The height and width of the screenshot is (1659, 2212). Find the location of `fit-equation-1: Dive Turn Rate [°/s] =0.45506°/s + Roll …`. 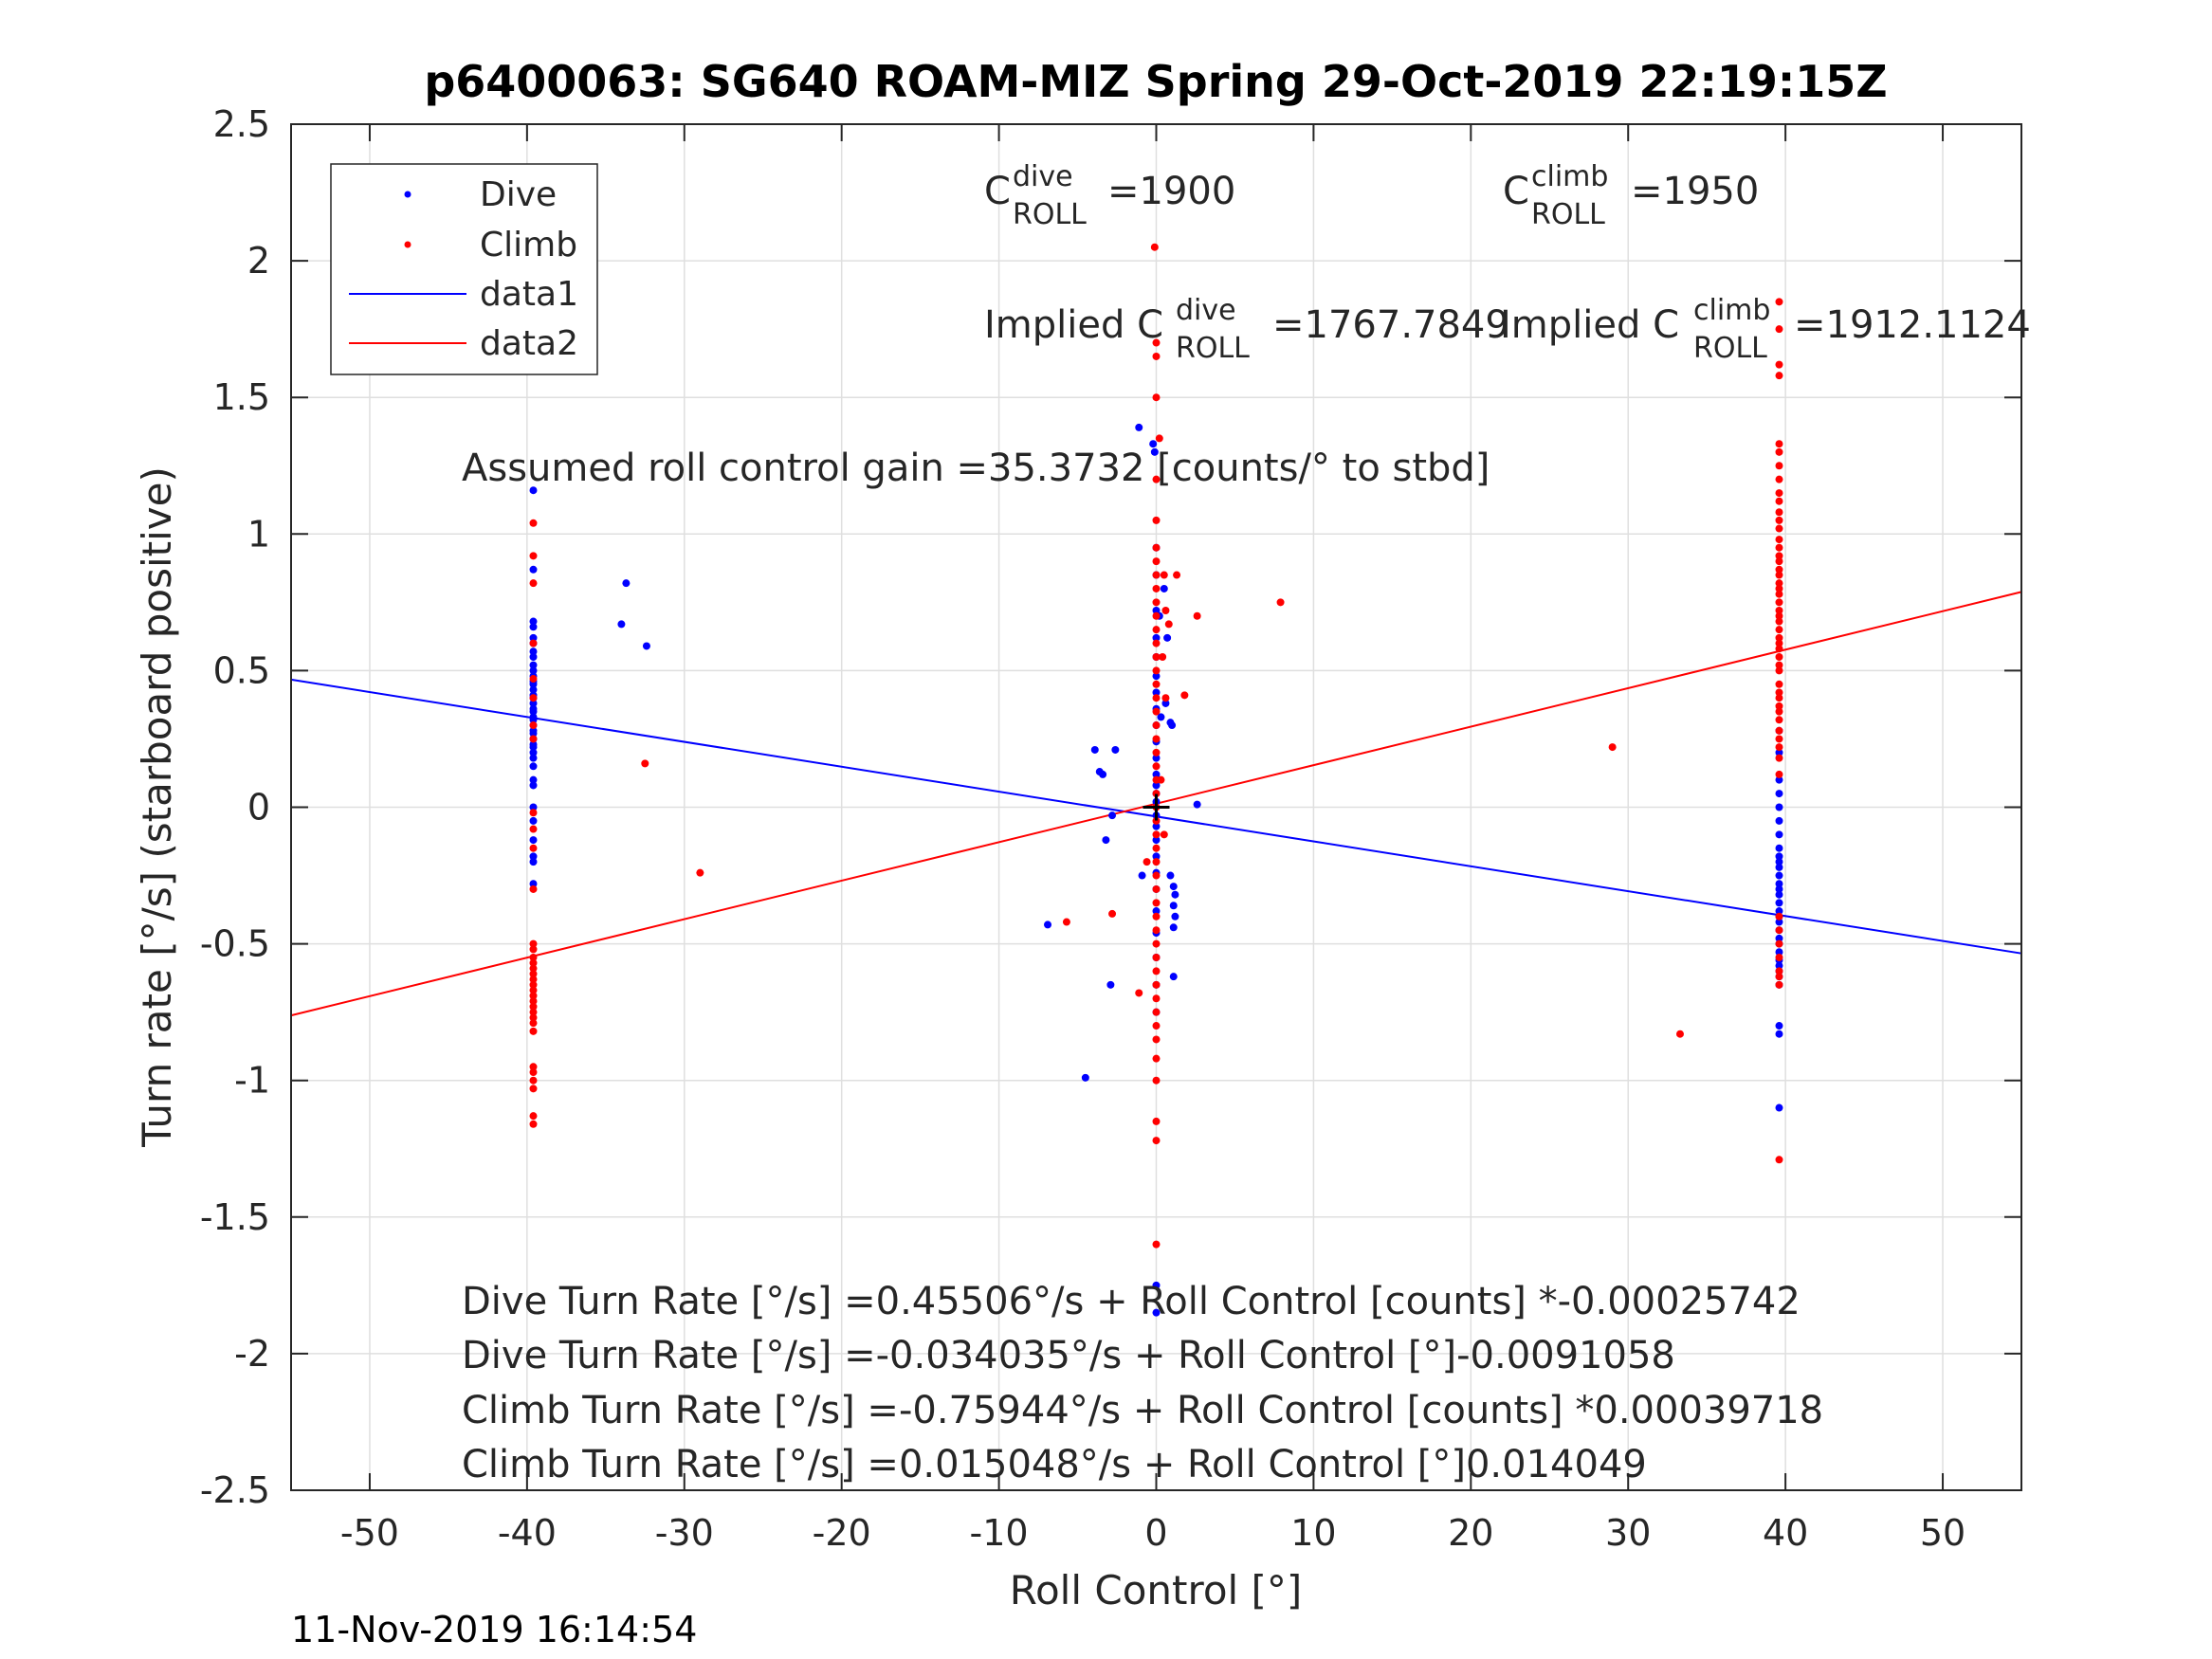

fit-equation-1: Dive Turn Rate [°/s] =0.45506°/s + Roll … is located at coordinates (1131, 1301).